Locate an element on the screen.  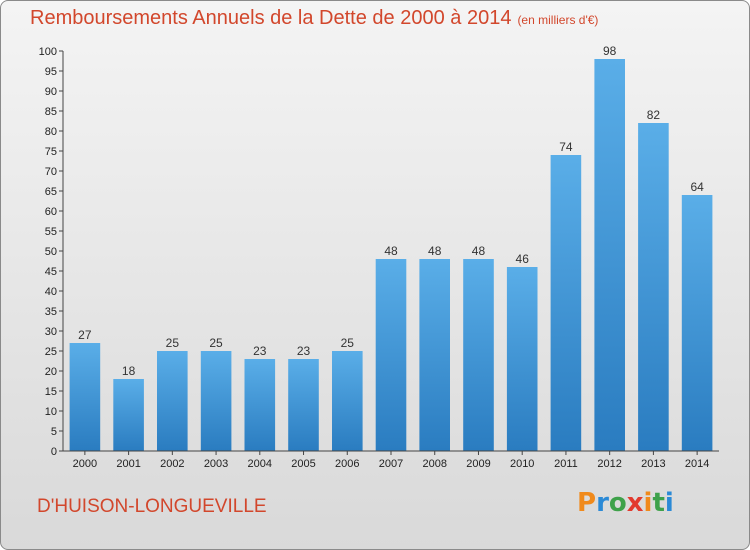
x-tick-label: 2008 is located at coordinates (434, 464).